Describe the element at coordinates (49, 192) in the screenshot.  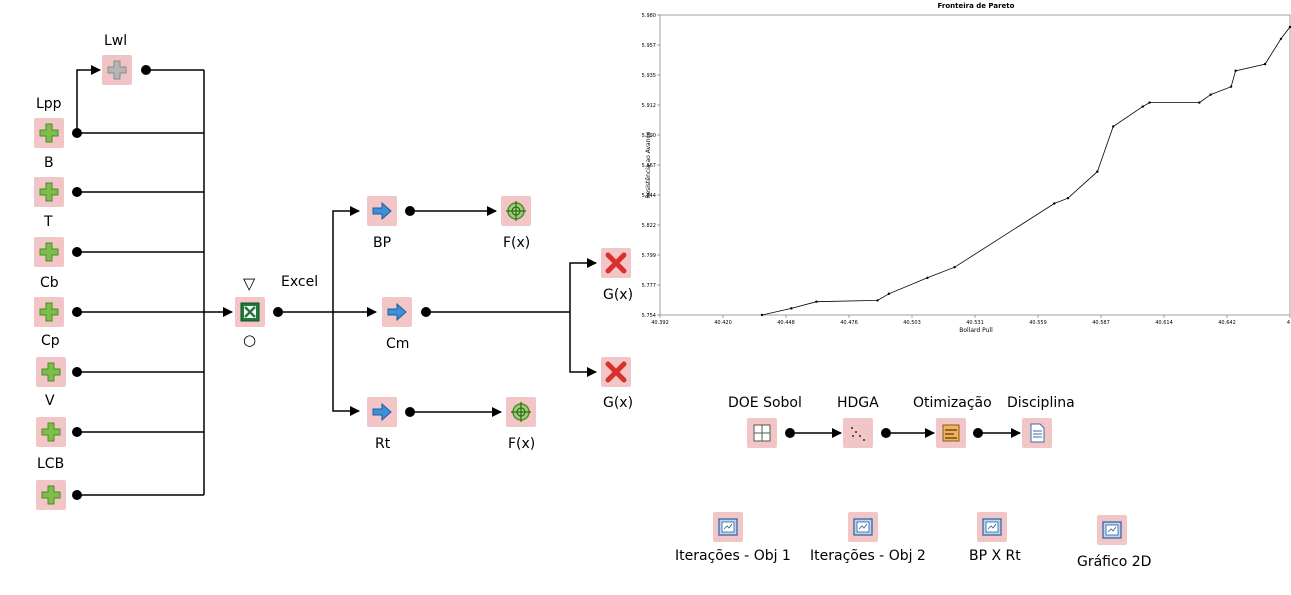
I see `input-node-b` at that location.